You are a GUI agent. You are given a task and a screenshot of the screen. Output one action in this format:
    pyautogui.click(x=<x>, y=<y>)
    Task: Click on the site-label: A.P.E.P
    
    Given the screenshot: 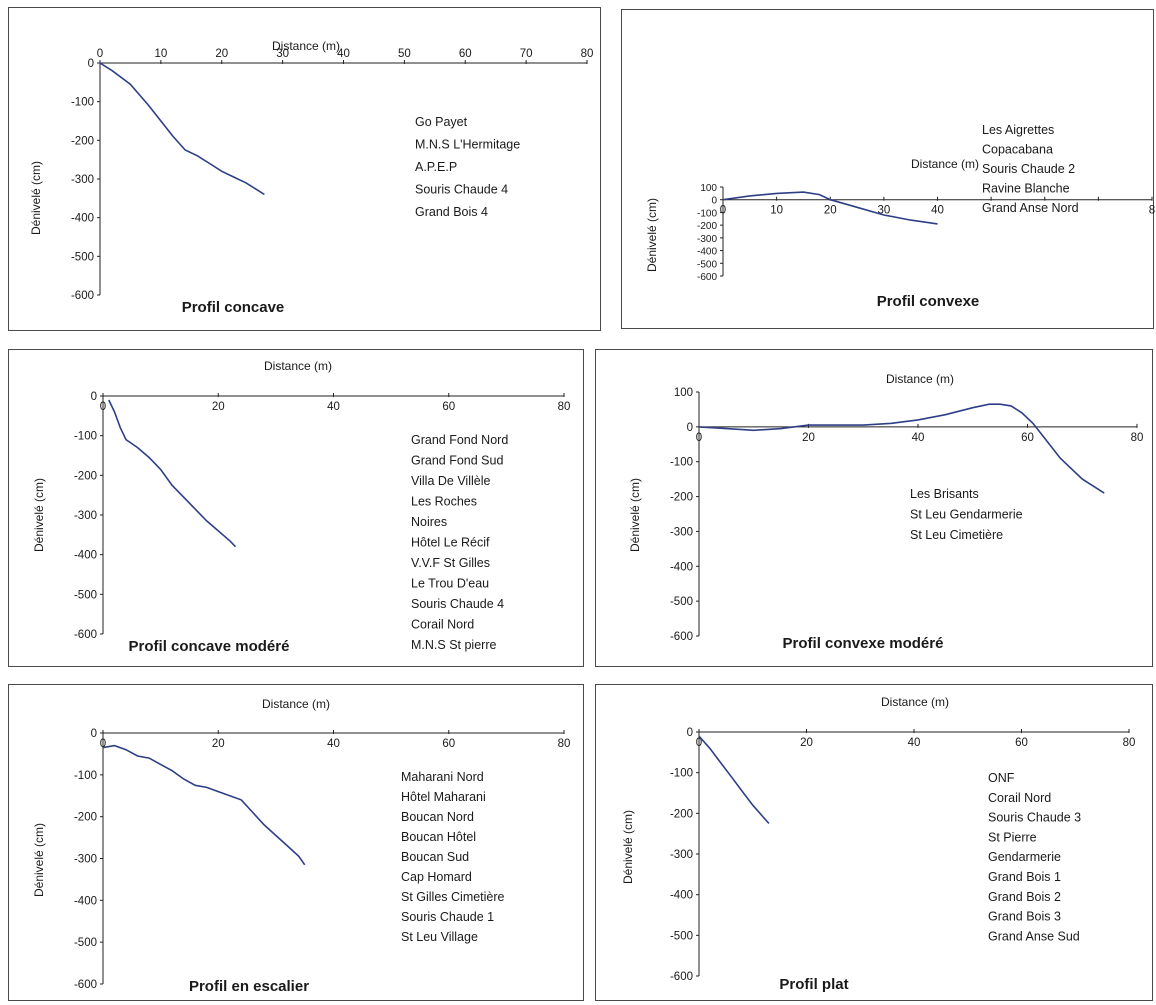 What is the action you would take?
    pyautogui.click(x=436, y=167)
    